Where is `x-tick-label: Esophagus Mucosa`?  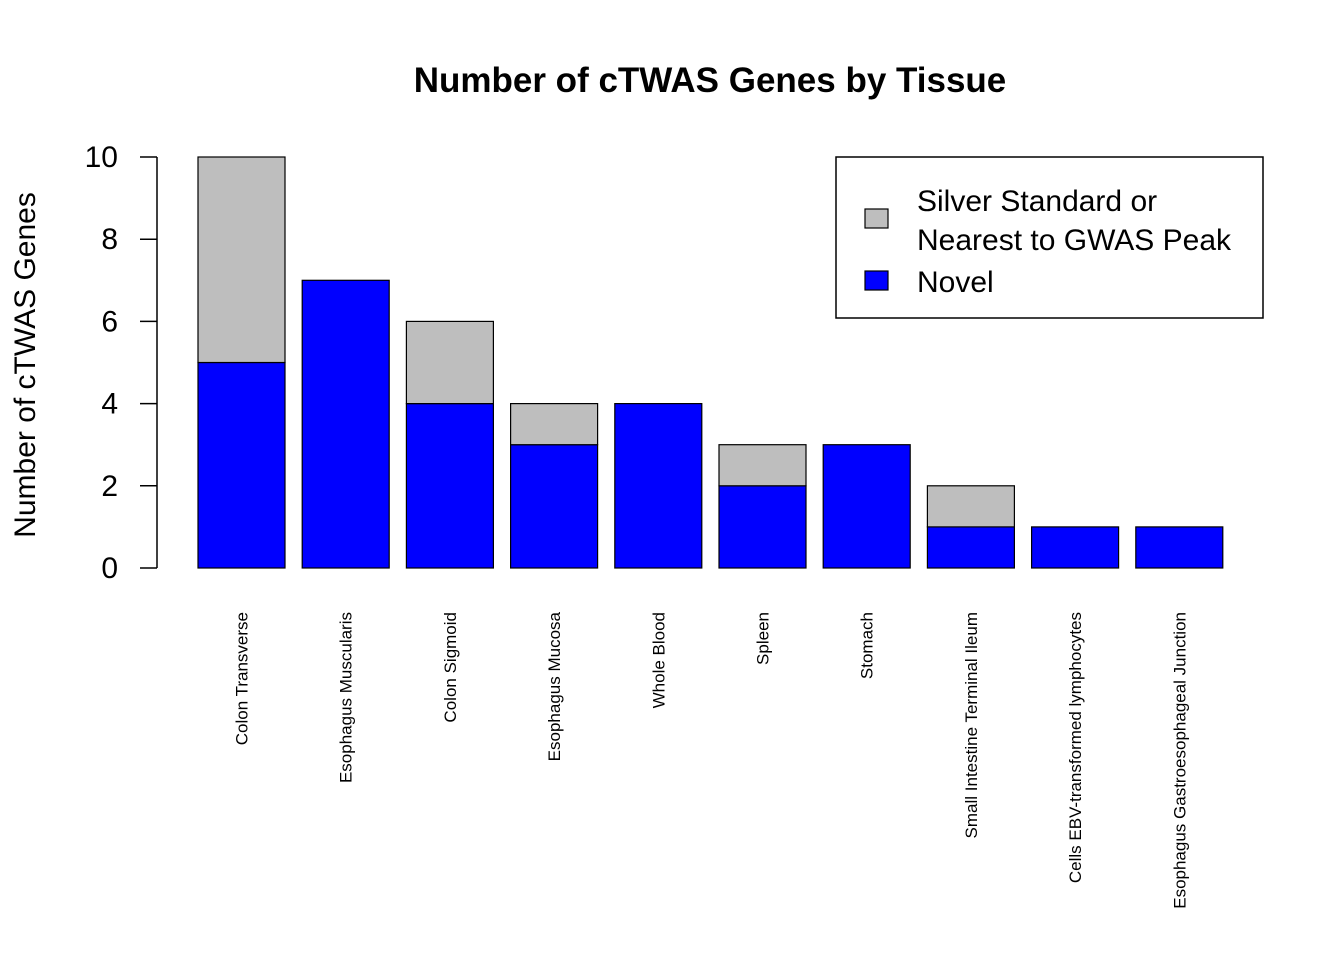
x-tick-label: Esophagus Mucosa is located at coordinates (554, 686).